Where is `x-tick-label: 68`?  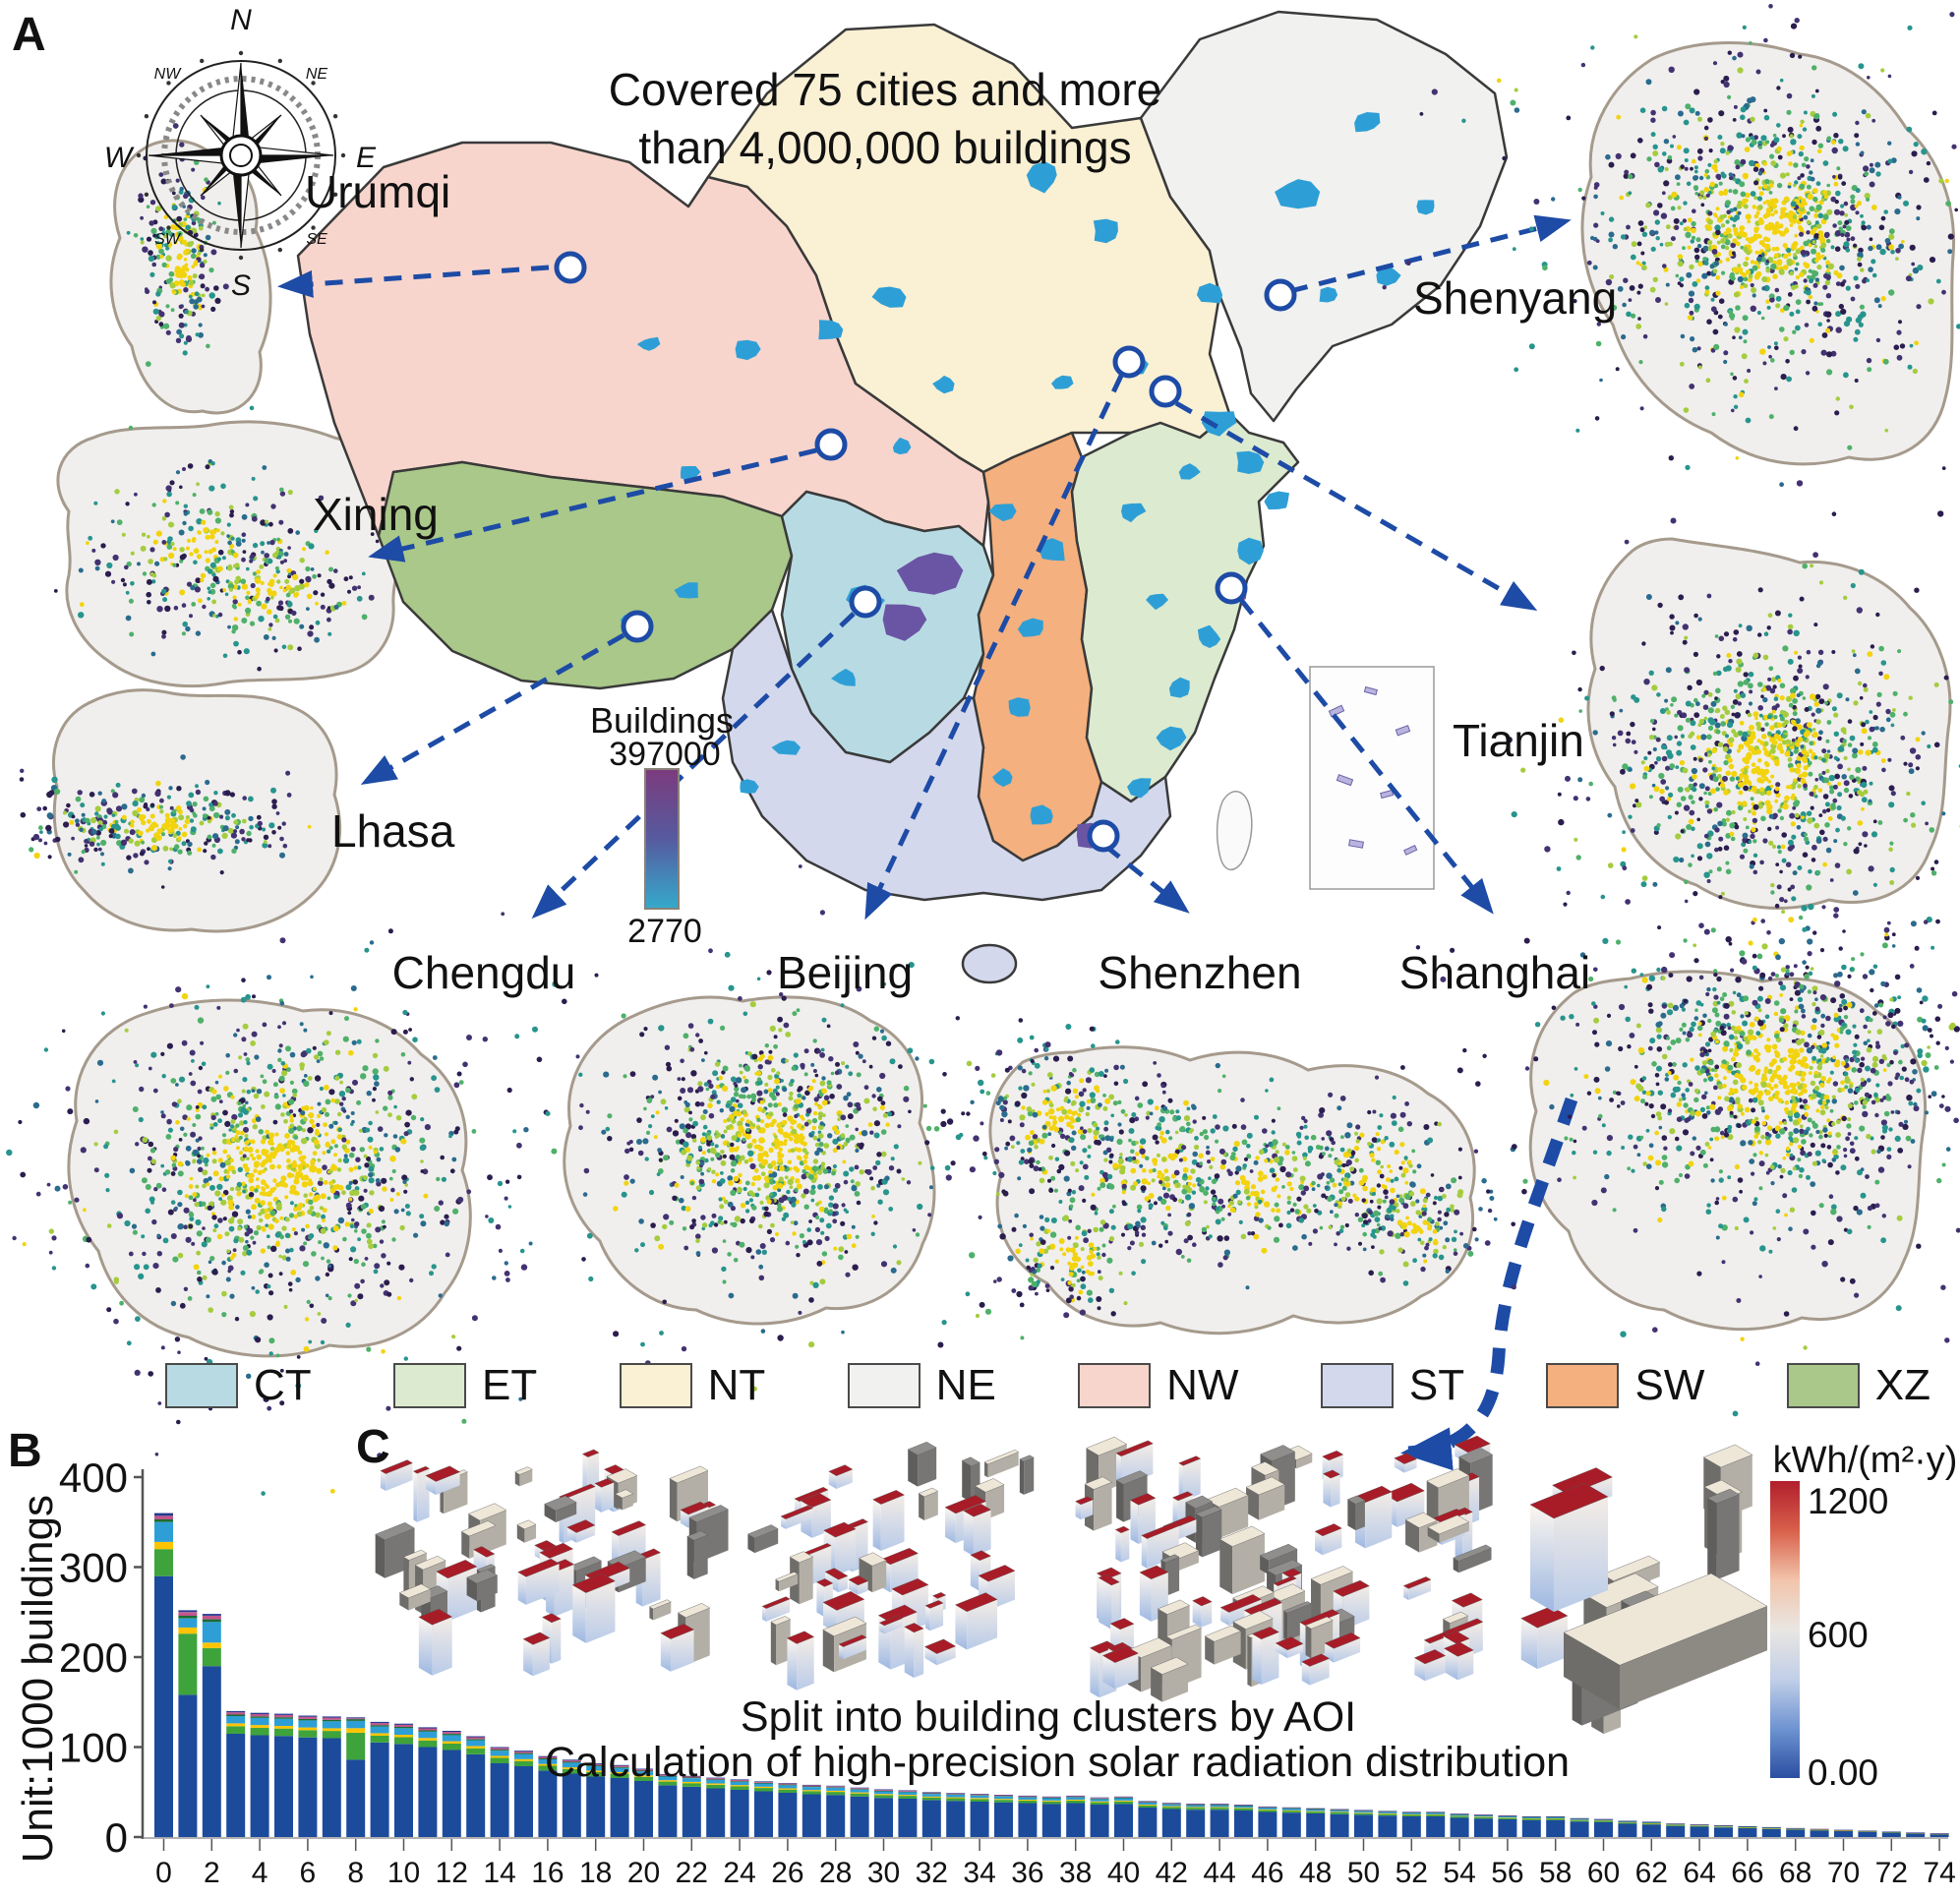
x-tick-label: 68 is located at coordinates (1795, 1873).